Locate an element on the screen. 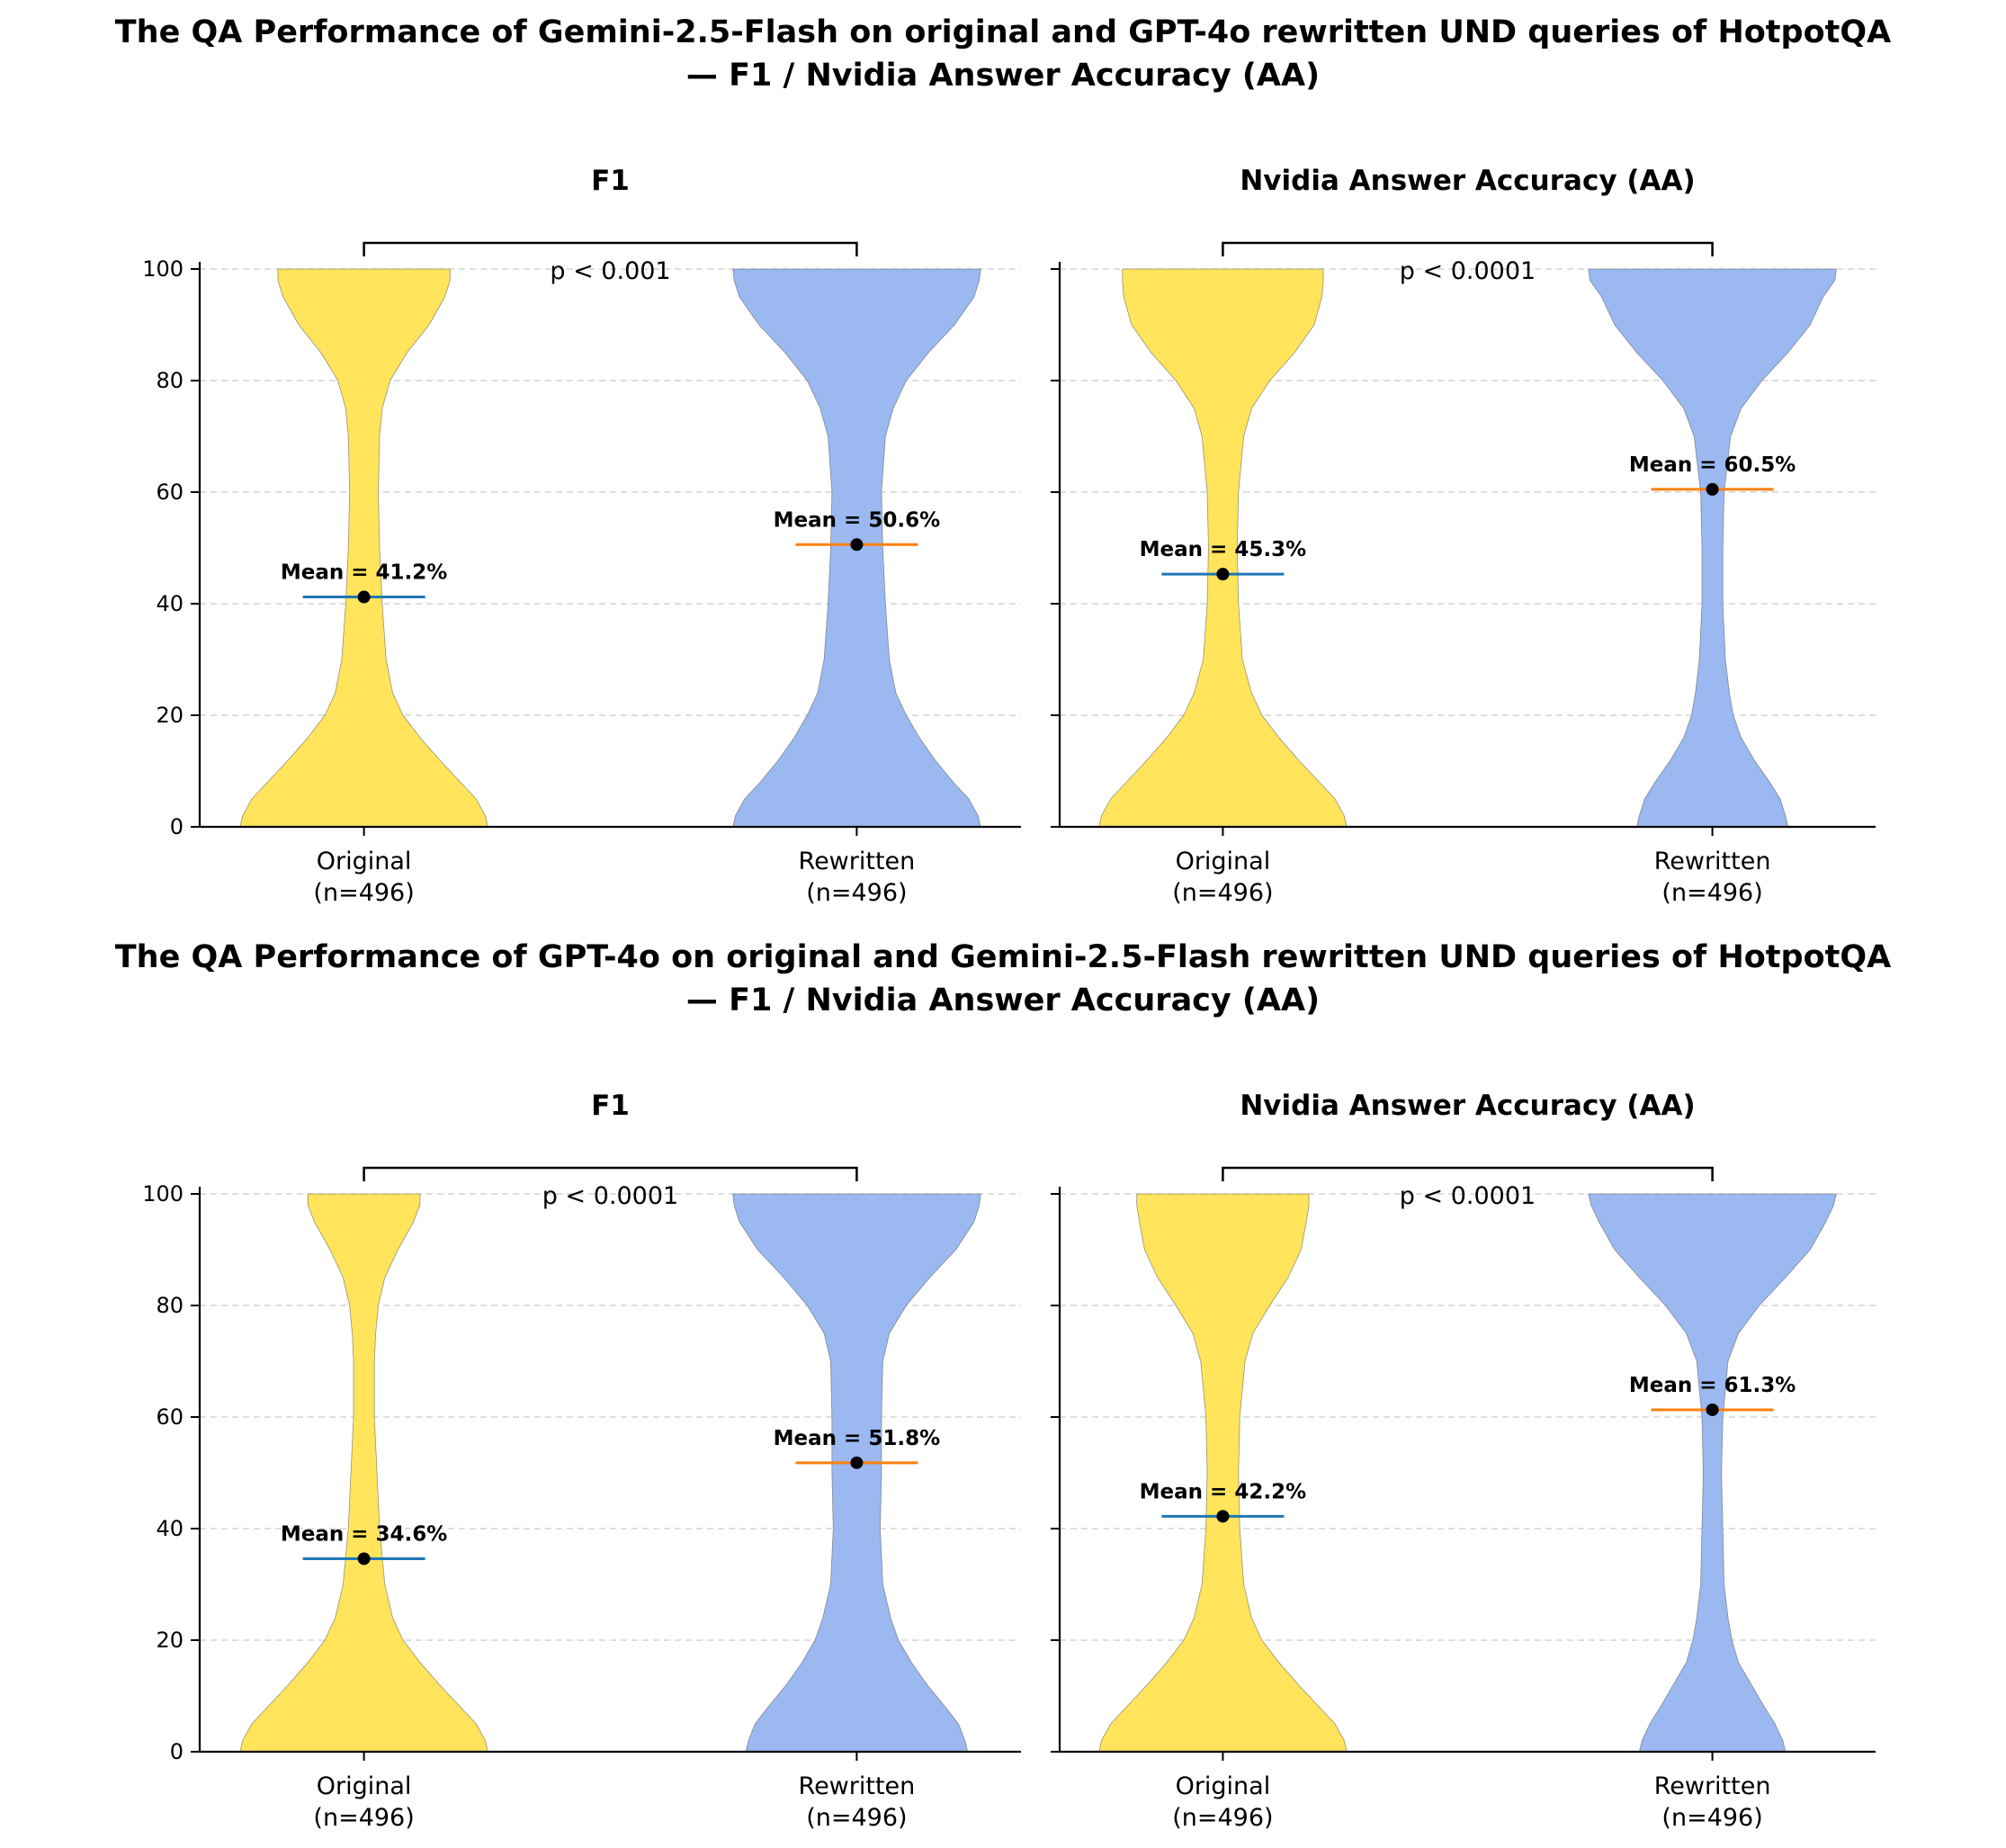 The height and width of the screenshot is (1848, 2006). panel-1-ytick-label: 80 is located at coordinates (170, 380).